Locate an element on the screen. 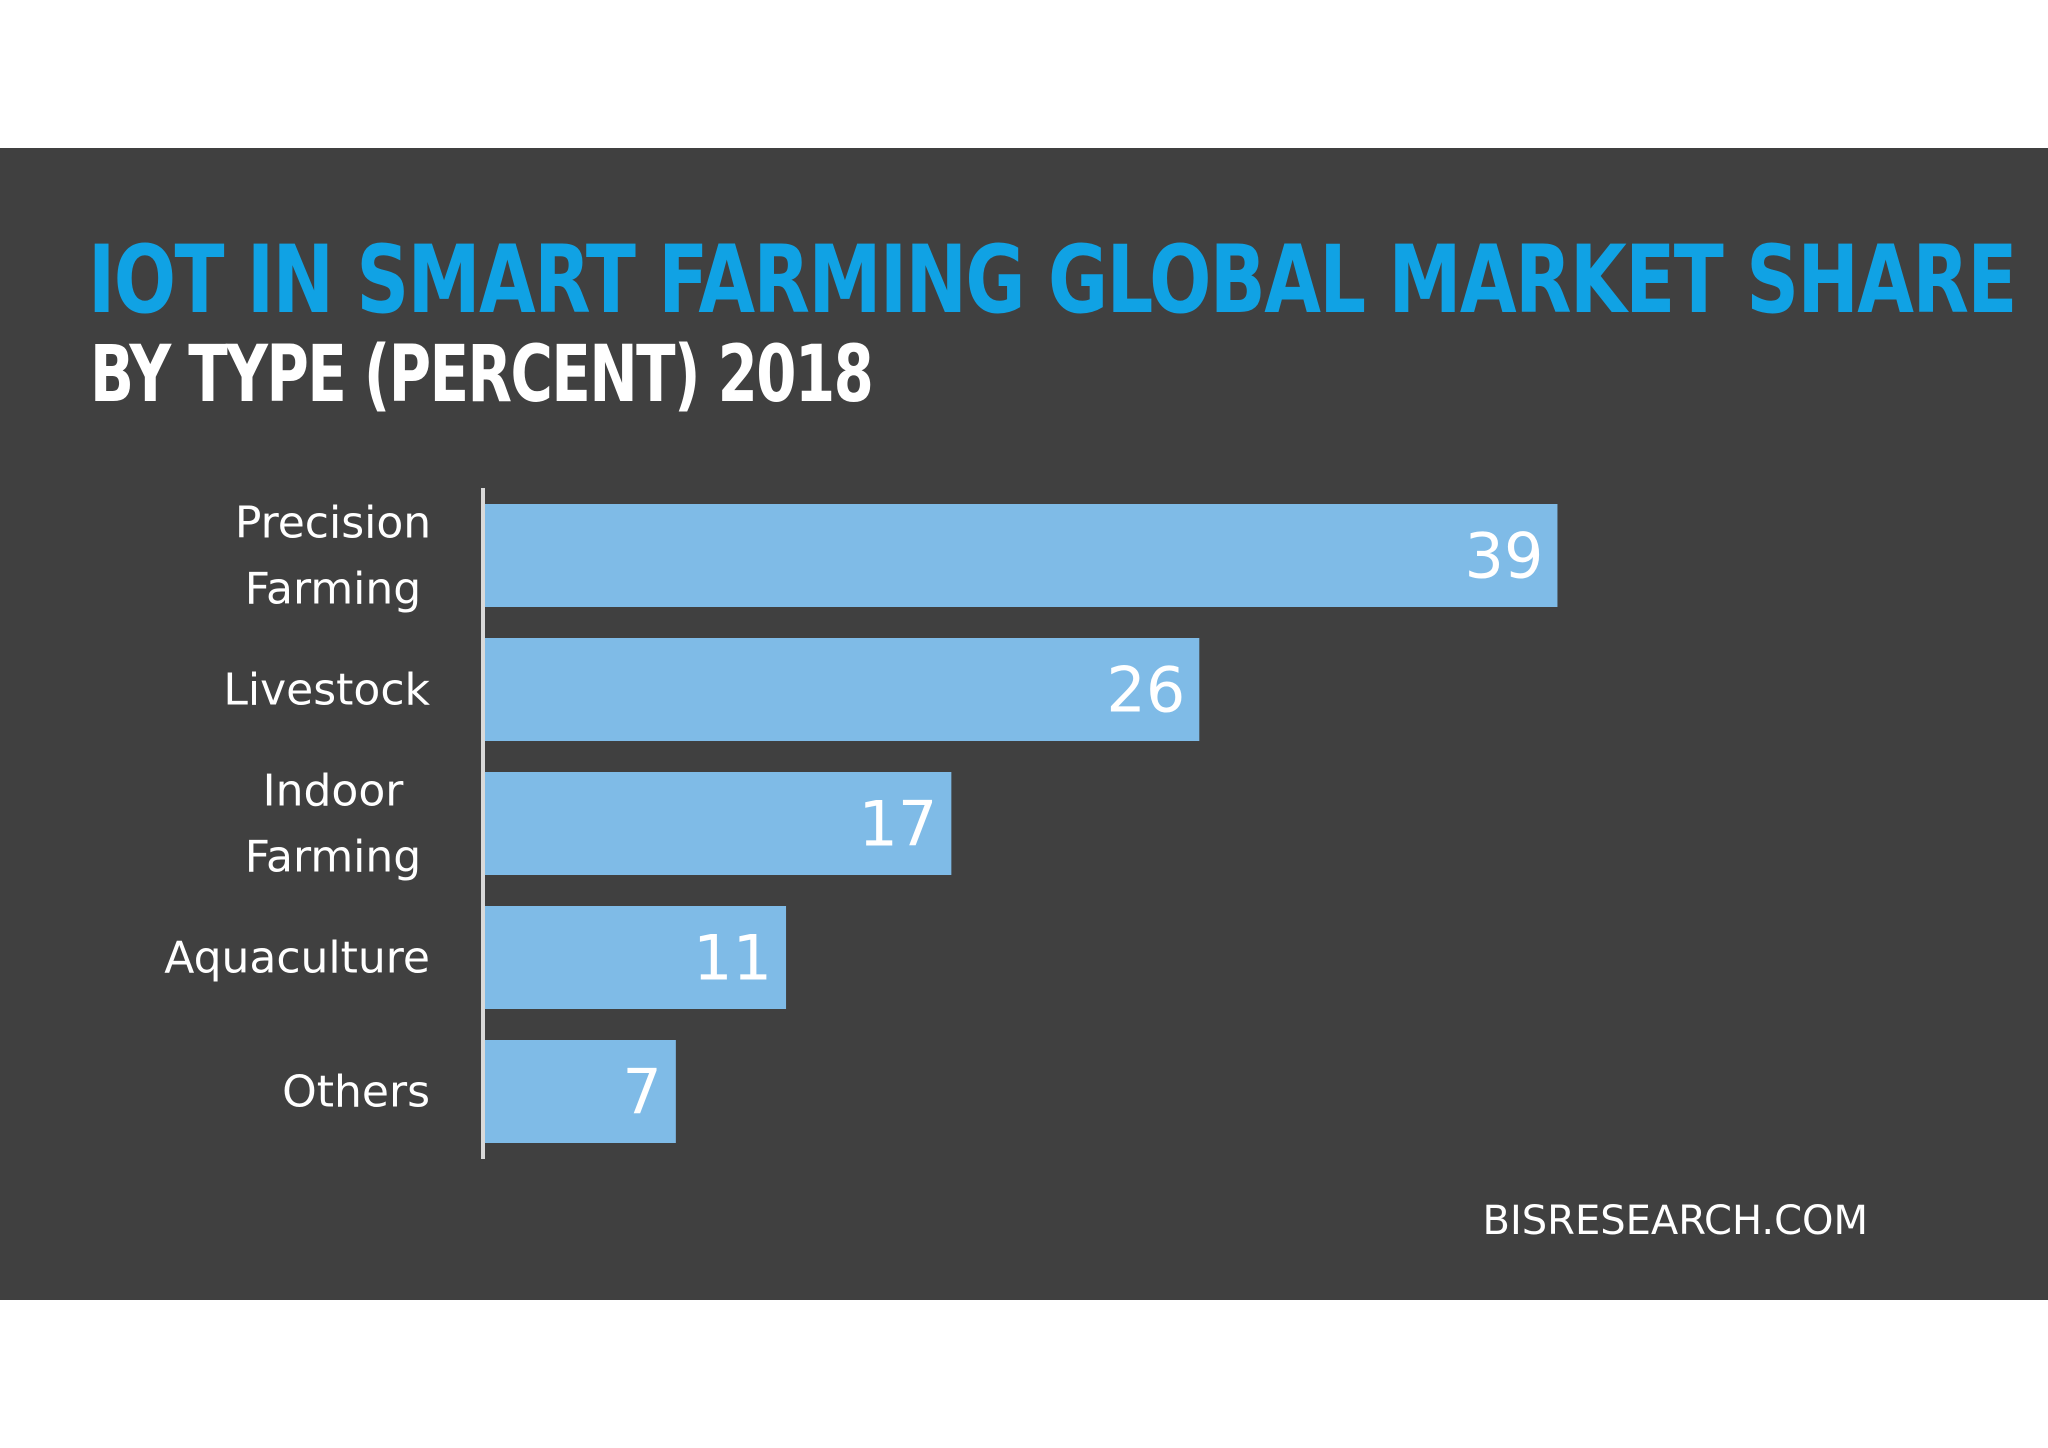 This screenshot has width=2048, height=1448. value-label-4: 7 is located at coordinates (641, 1092).